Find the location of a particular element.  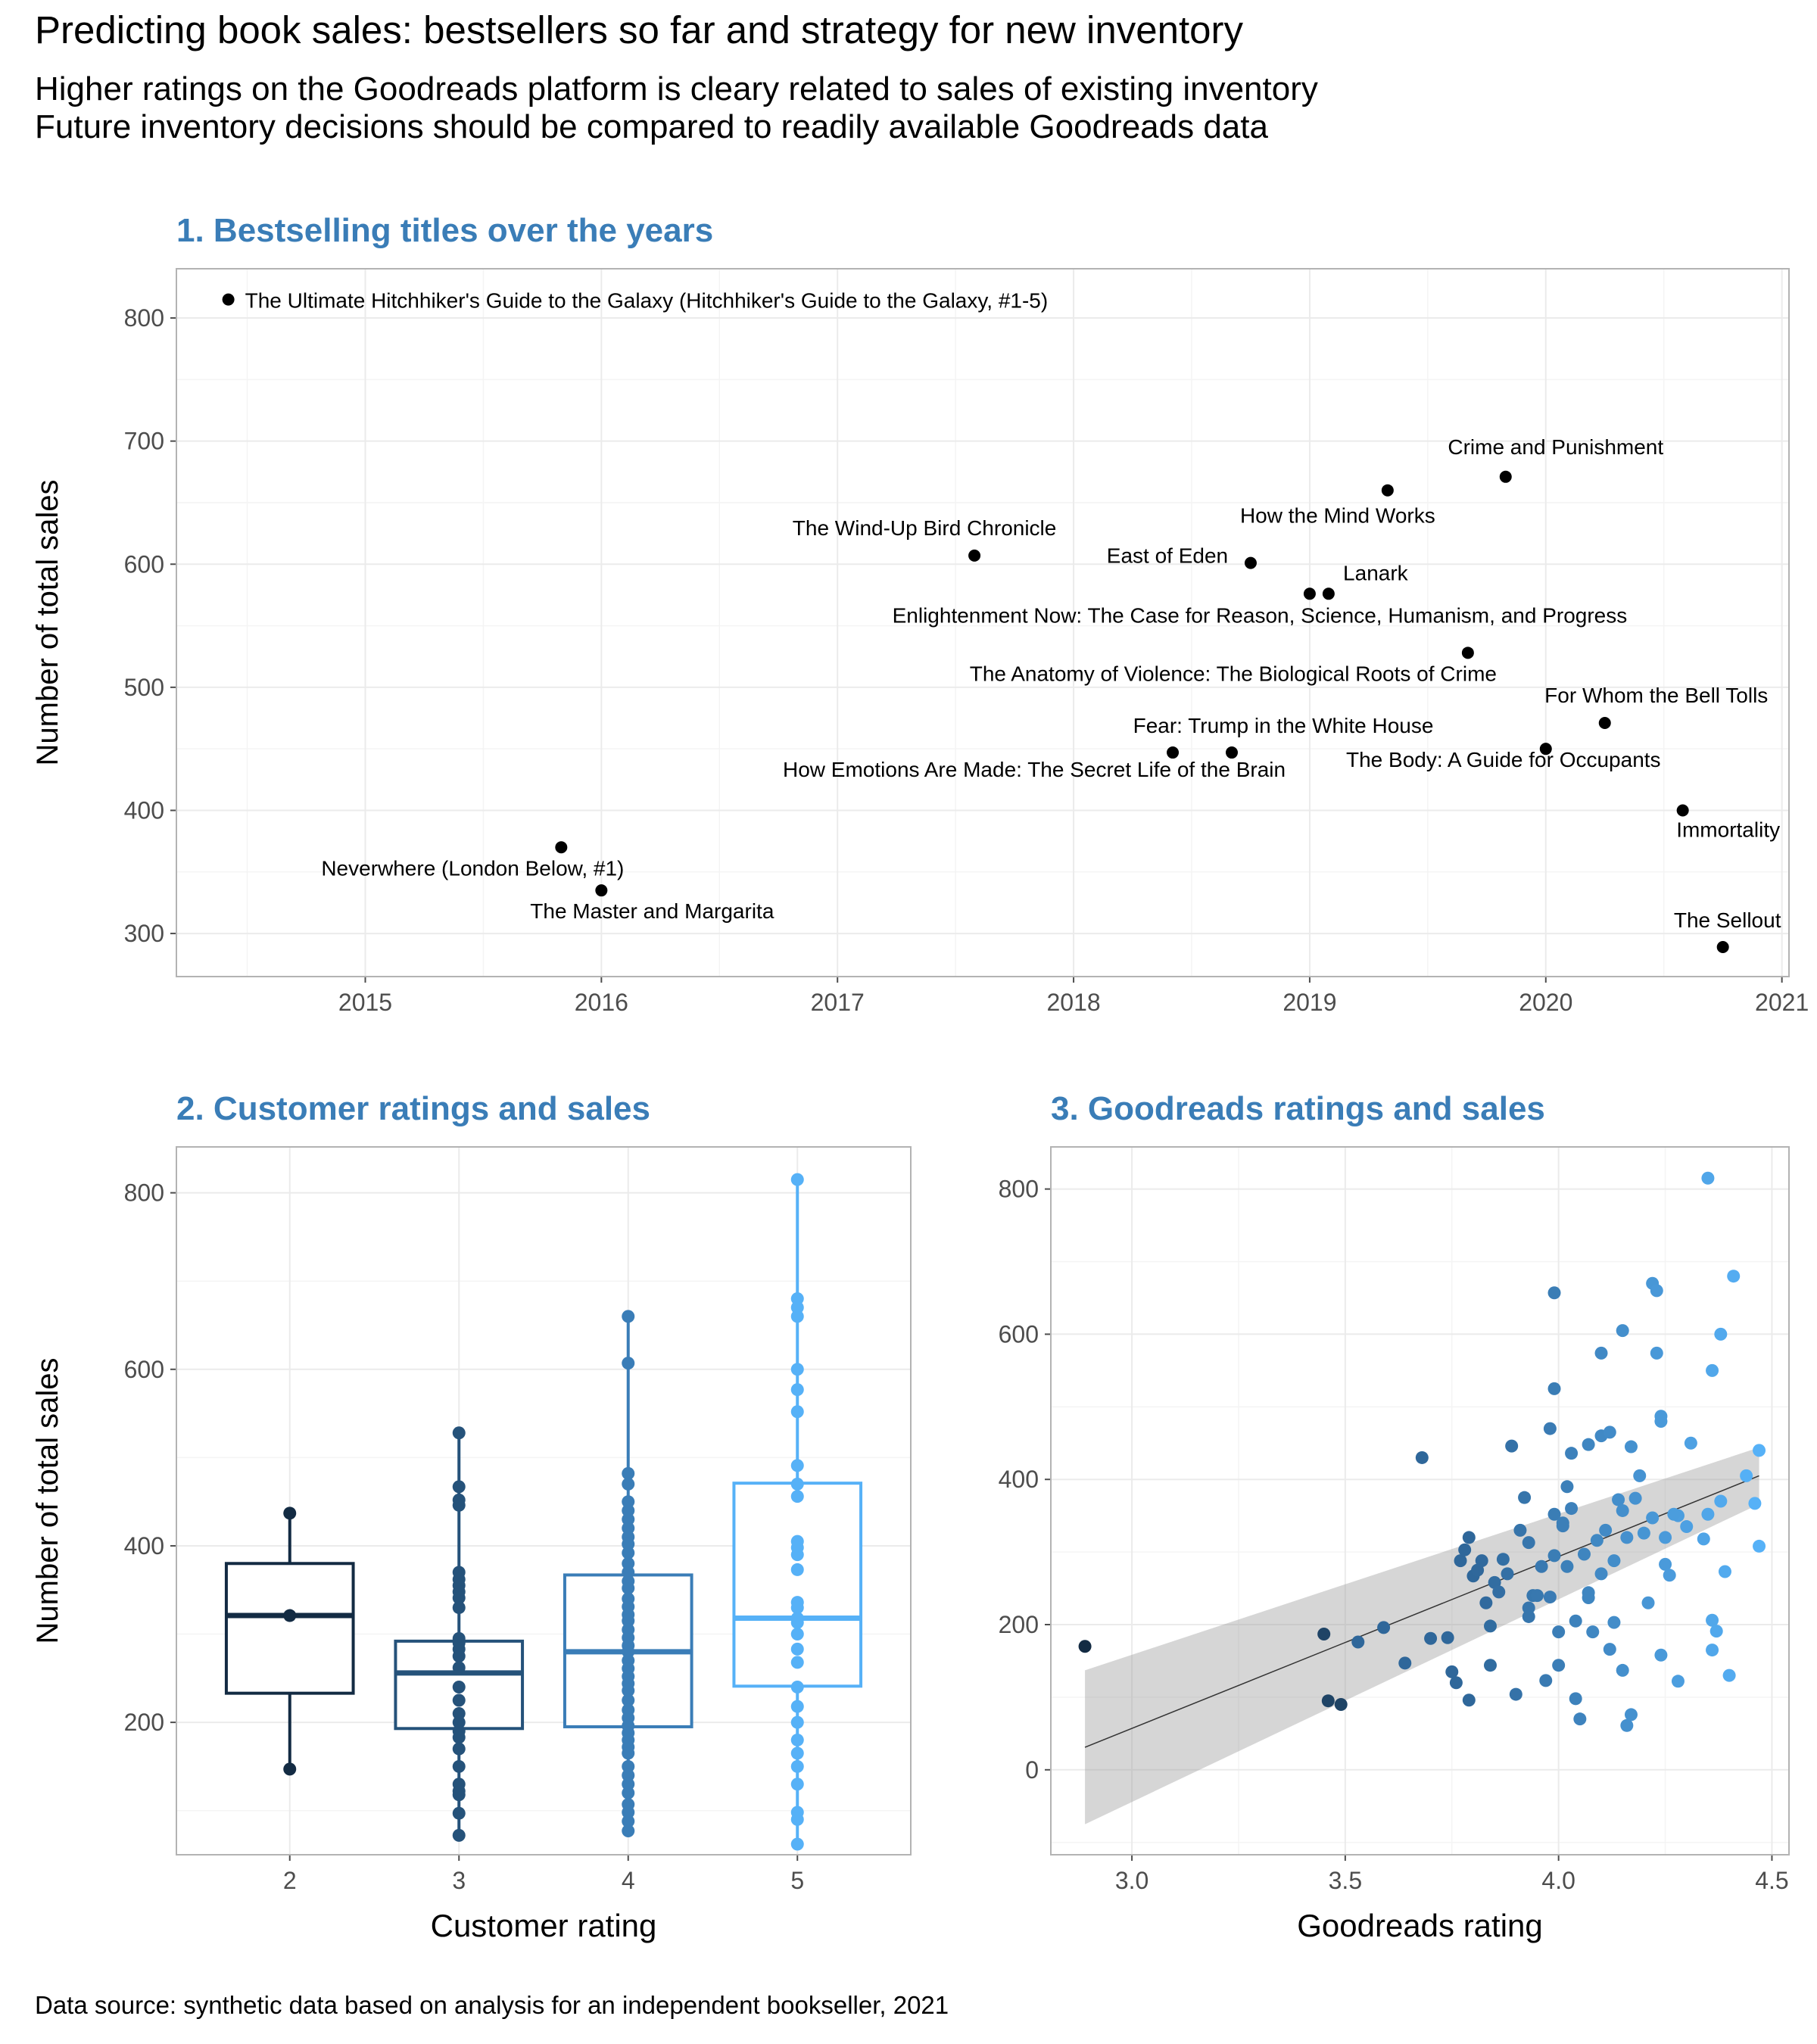

panel-1-title: 1. Bestselling titles over the years is located at coordinates (445, 230).